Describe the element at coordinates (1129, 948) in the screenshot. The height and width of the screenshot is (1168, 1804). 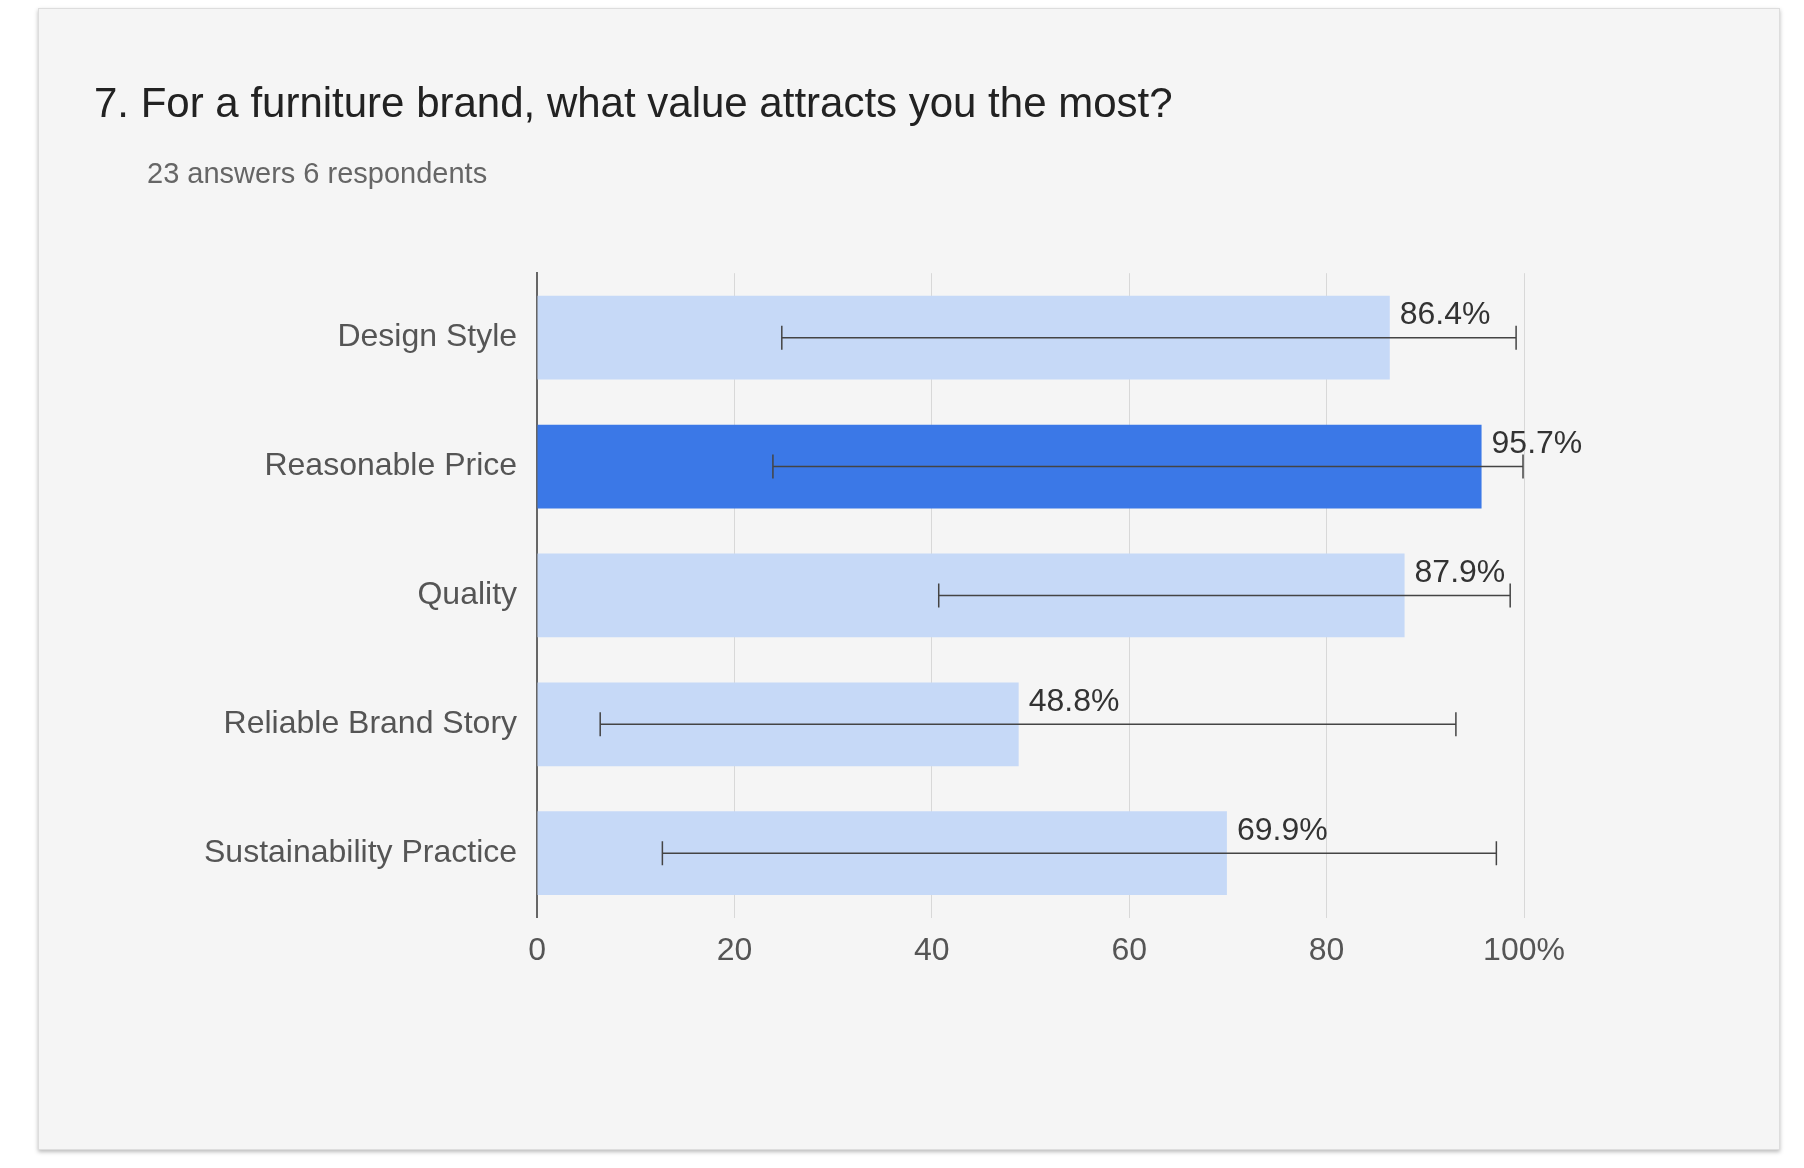
I see `x-tick-label: 60` at that location.